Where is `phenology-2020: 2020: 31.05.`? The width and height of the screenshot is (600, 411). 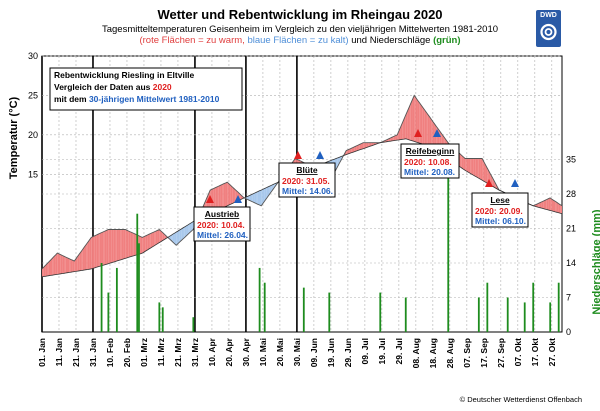
phenology-2020: 2020: 31.05. is located at coordinates (306, 181).